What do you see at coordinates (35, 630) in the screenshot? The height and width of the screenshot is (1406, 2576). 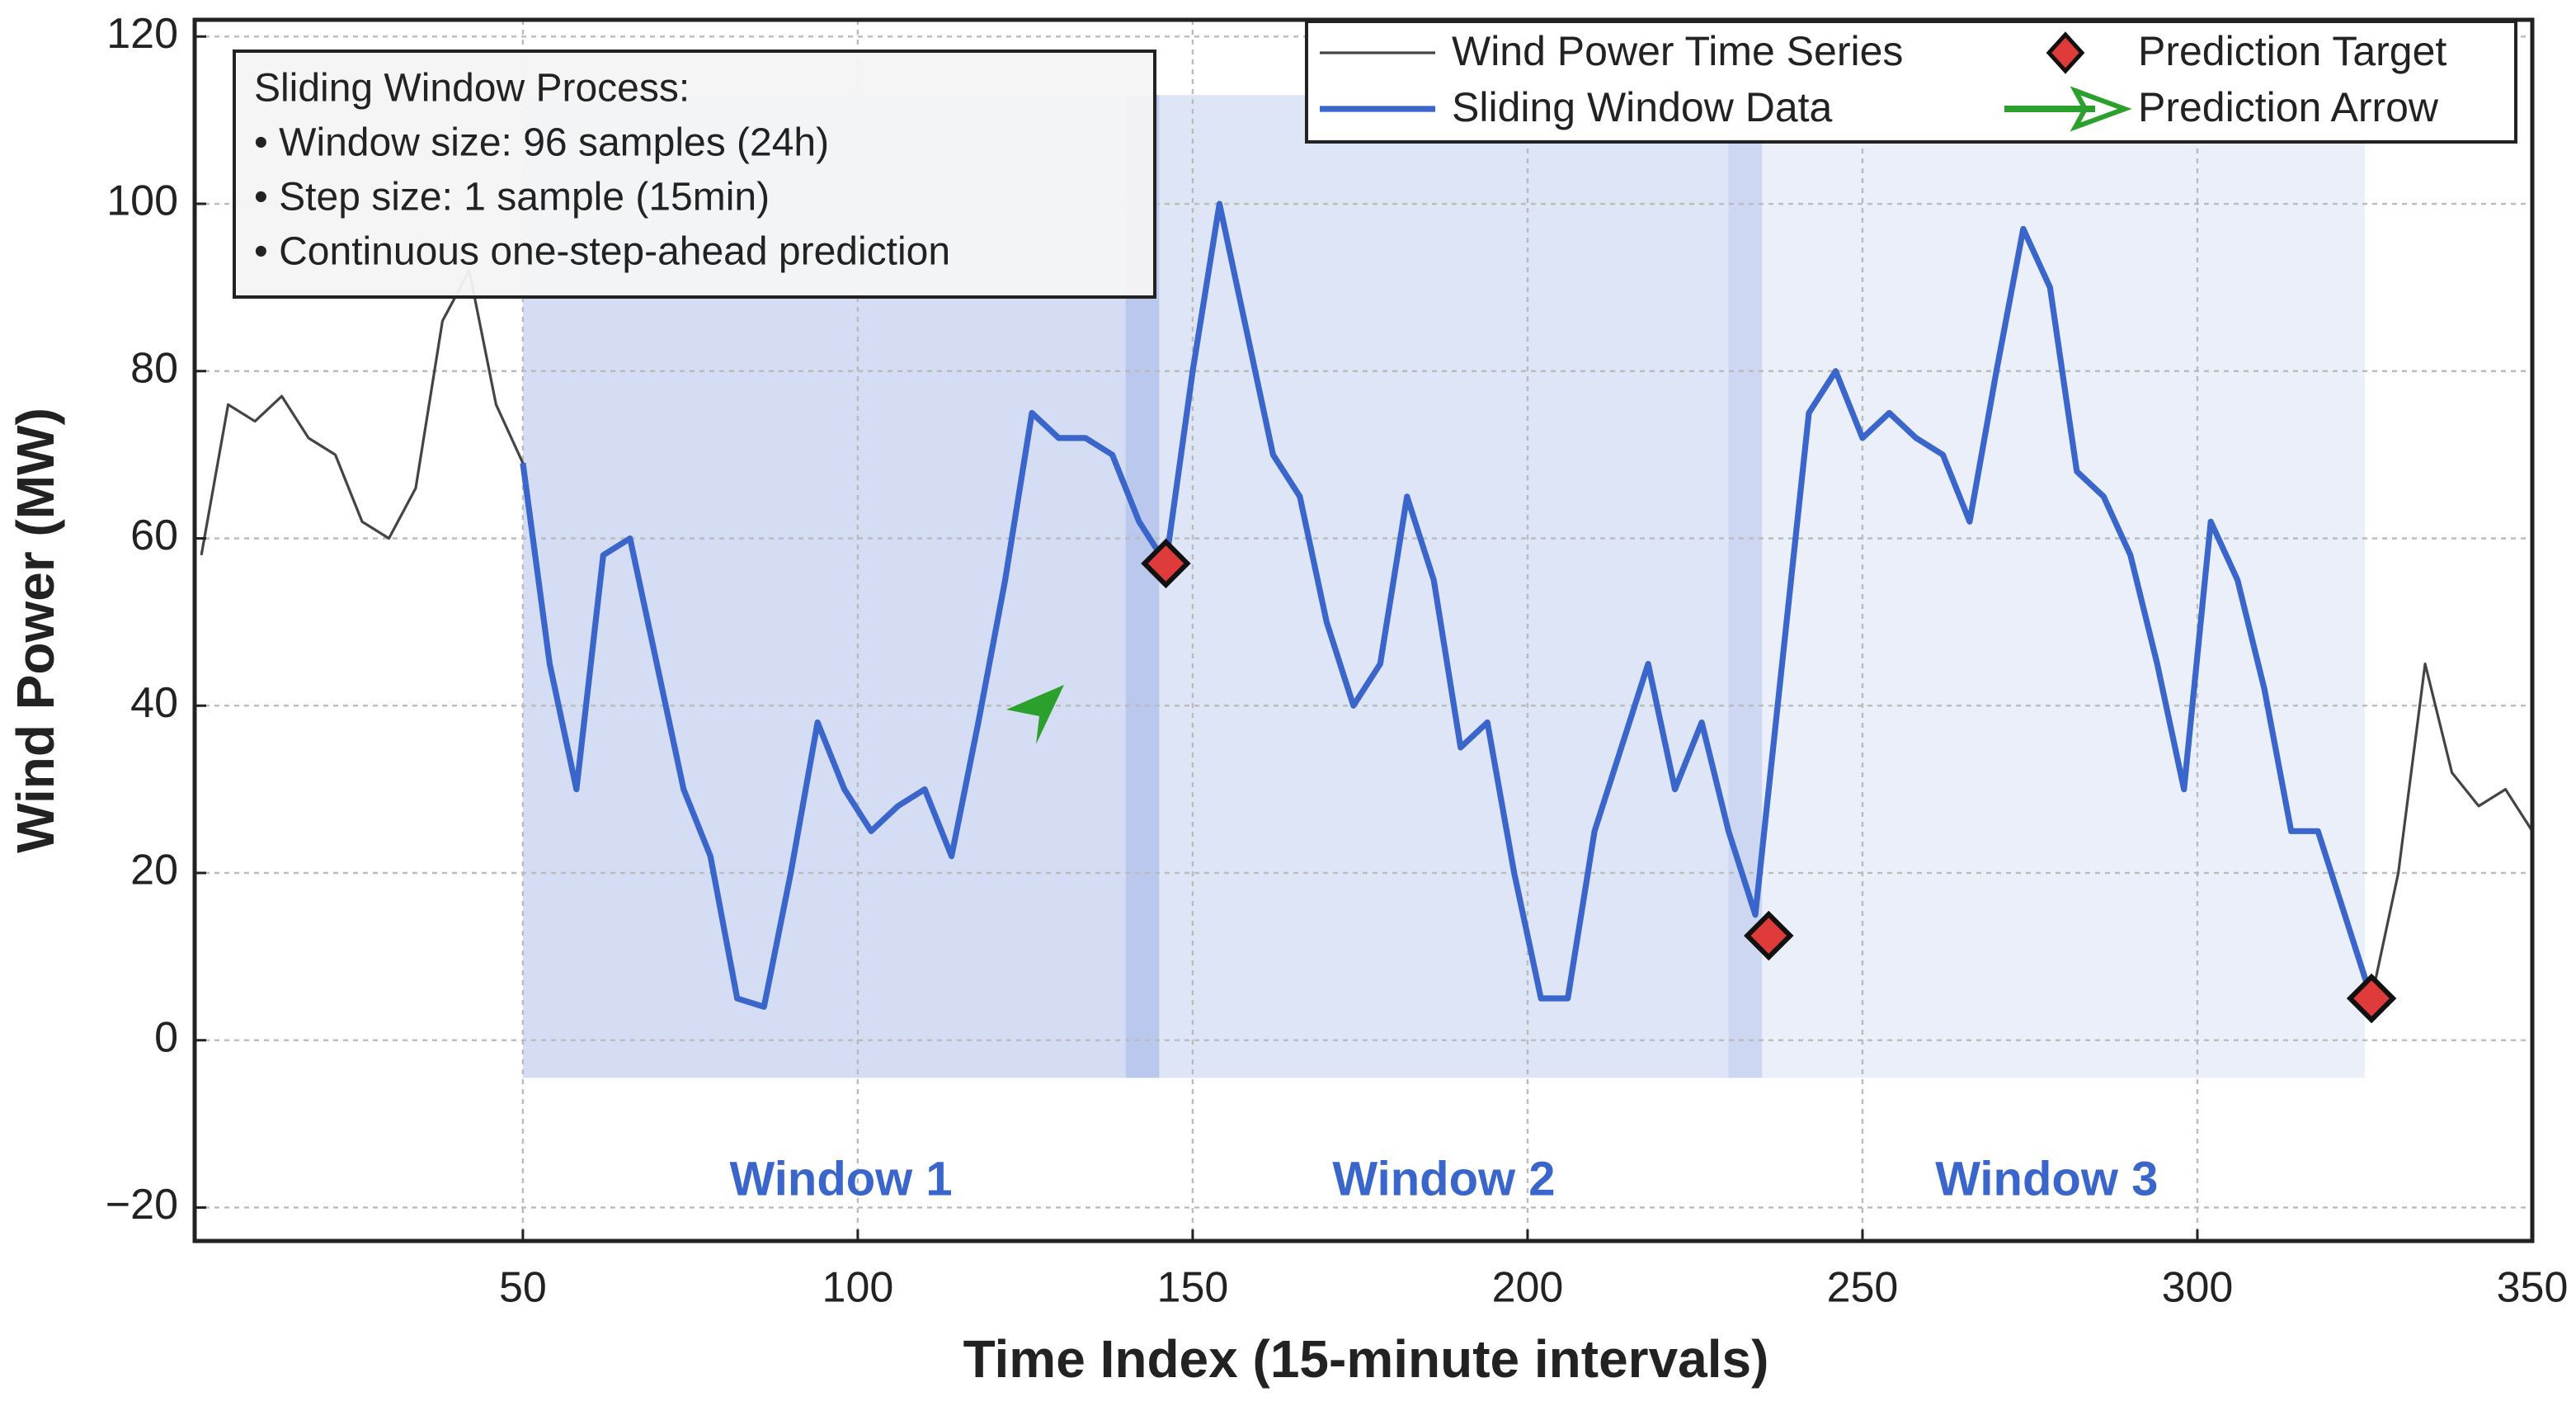 I see `y-axis-label: Wind Power (MW)` at bounding box center [35, 630].